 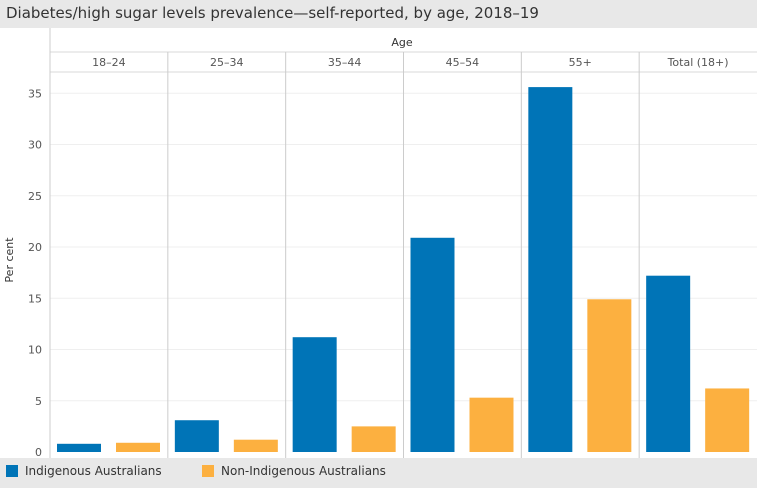 What do you see at coordinates (402, 42) in the screenshot?
I see `x-axis-title: Age` at bounding box center [402, 42].